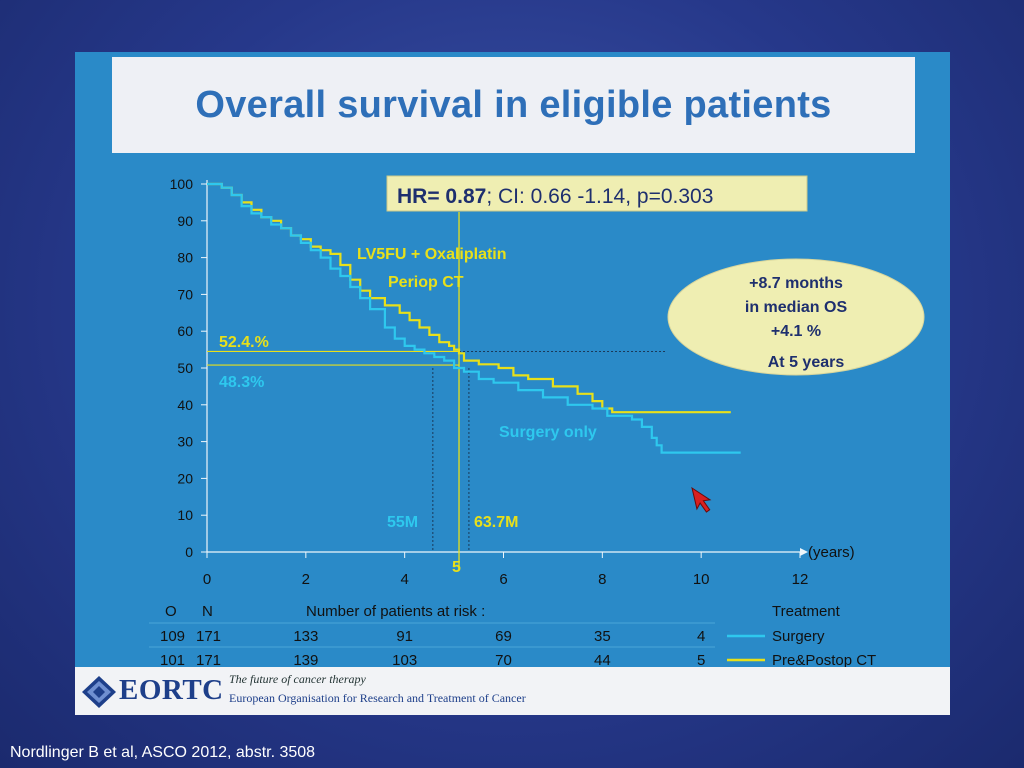  I want to click on ct-label-line-1: LV5FU + Oxaliplatin, so click(432, 254).